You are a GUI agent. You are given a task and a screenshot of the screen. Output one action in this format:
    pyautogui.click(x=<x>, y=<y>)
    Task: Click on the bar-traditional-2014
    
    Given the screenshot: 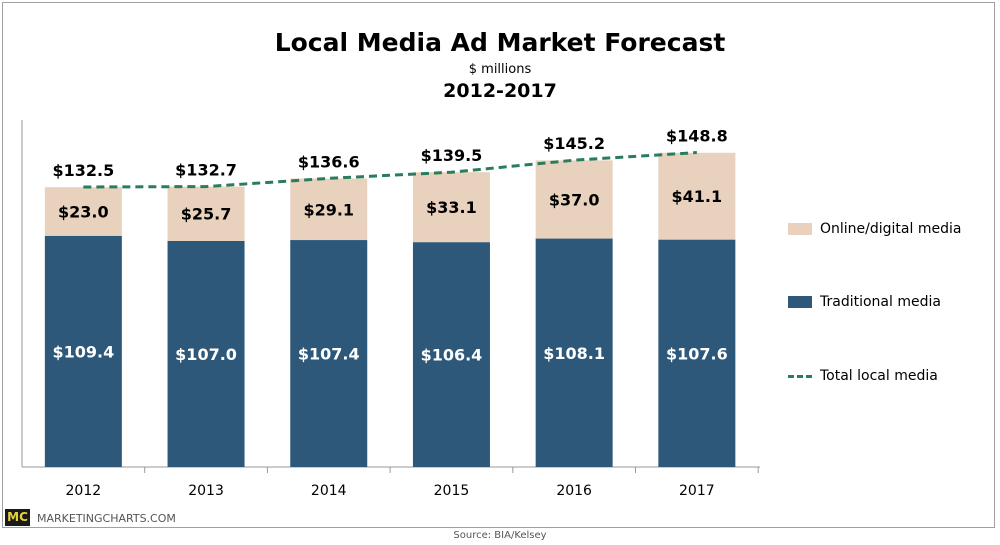 What is the action you would take?
    pyautogui.click(x=329, y=353)
    